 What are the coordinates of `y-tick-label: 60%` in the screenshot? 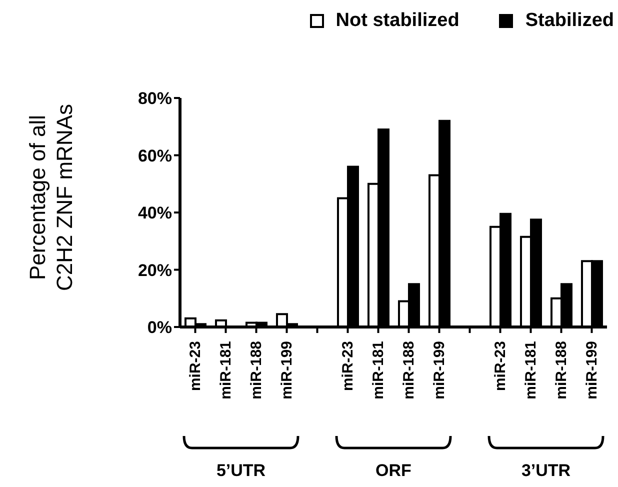 It's located at (155, 156).